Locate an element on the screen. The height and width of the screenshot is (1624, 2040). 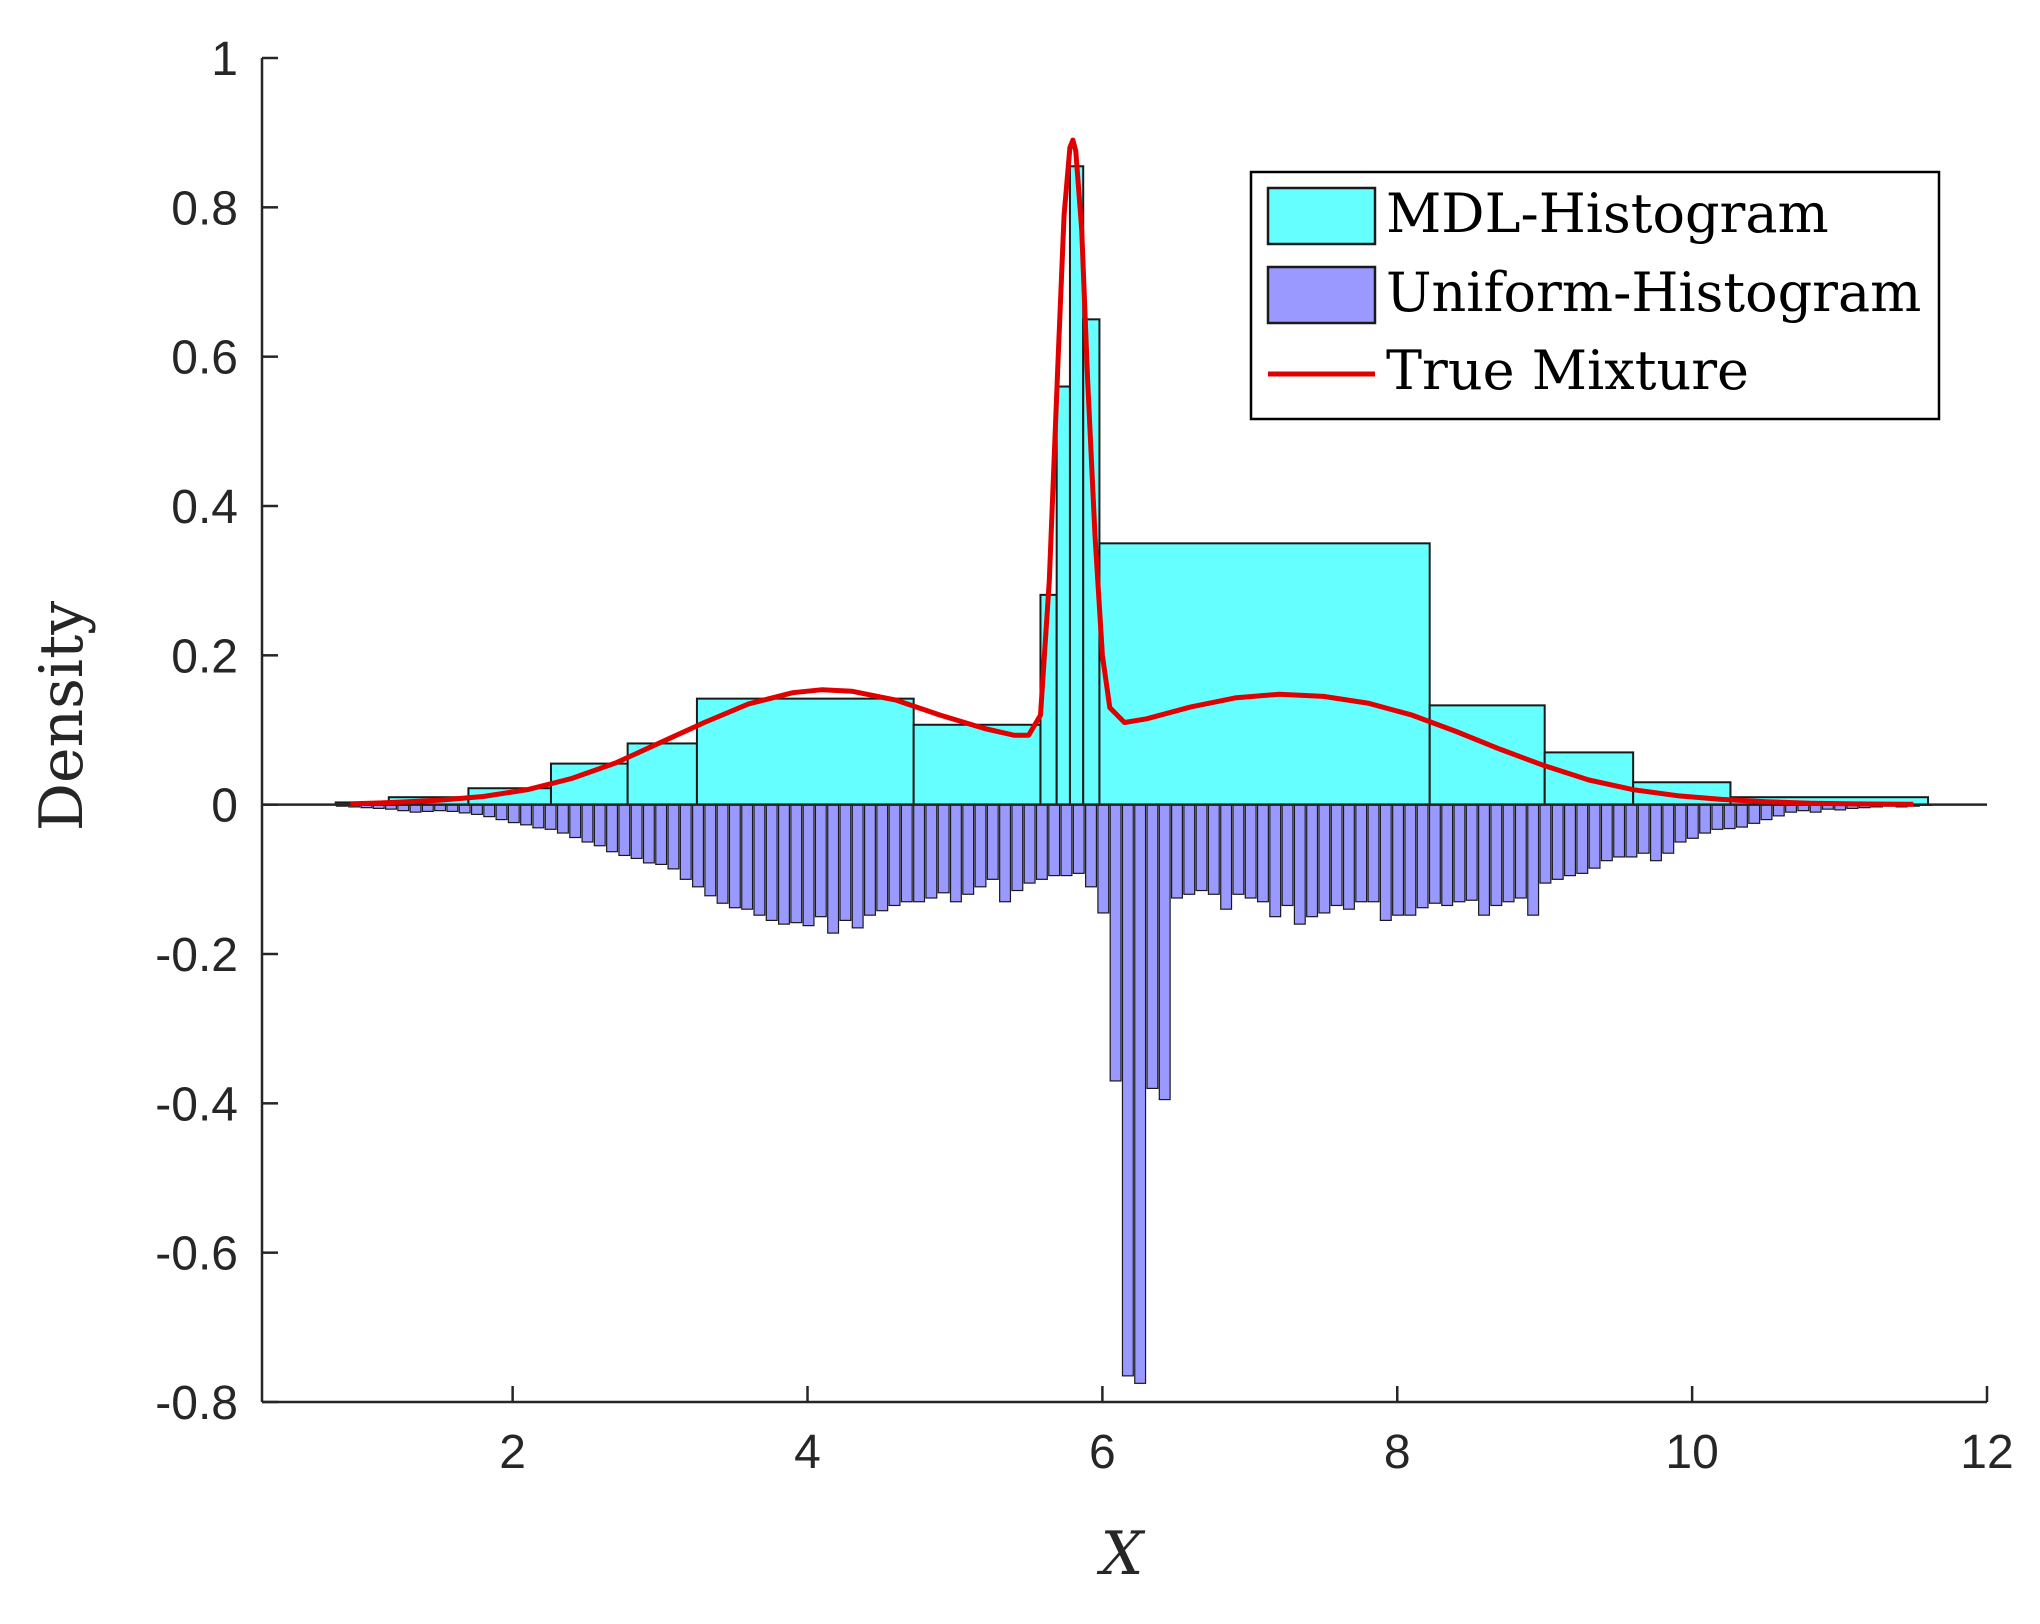
y-tick-label: 0.2 is located at coordinates (204, 656).